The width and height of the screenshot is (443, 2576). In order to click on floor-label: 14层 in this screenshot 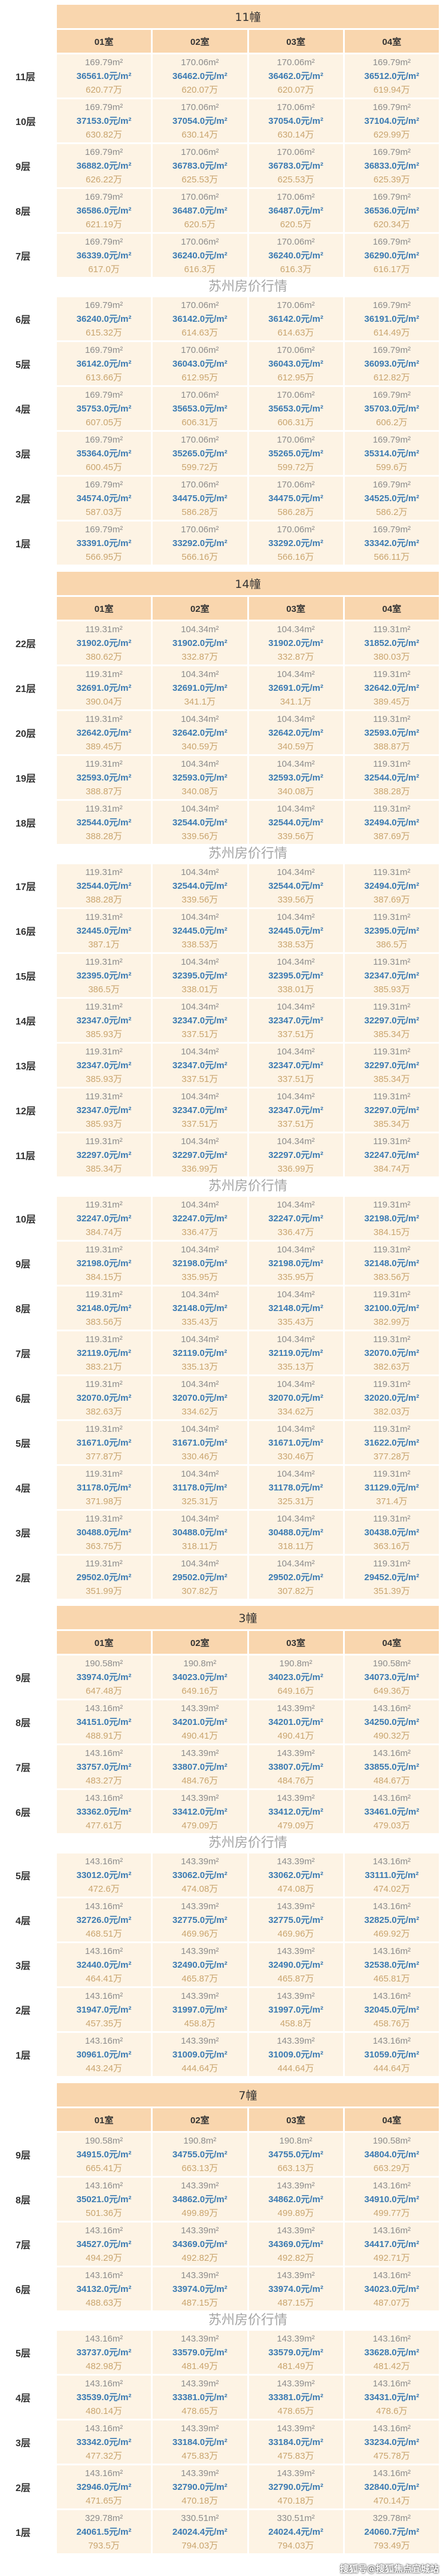, I will do `click(26, 1022)`.